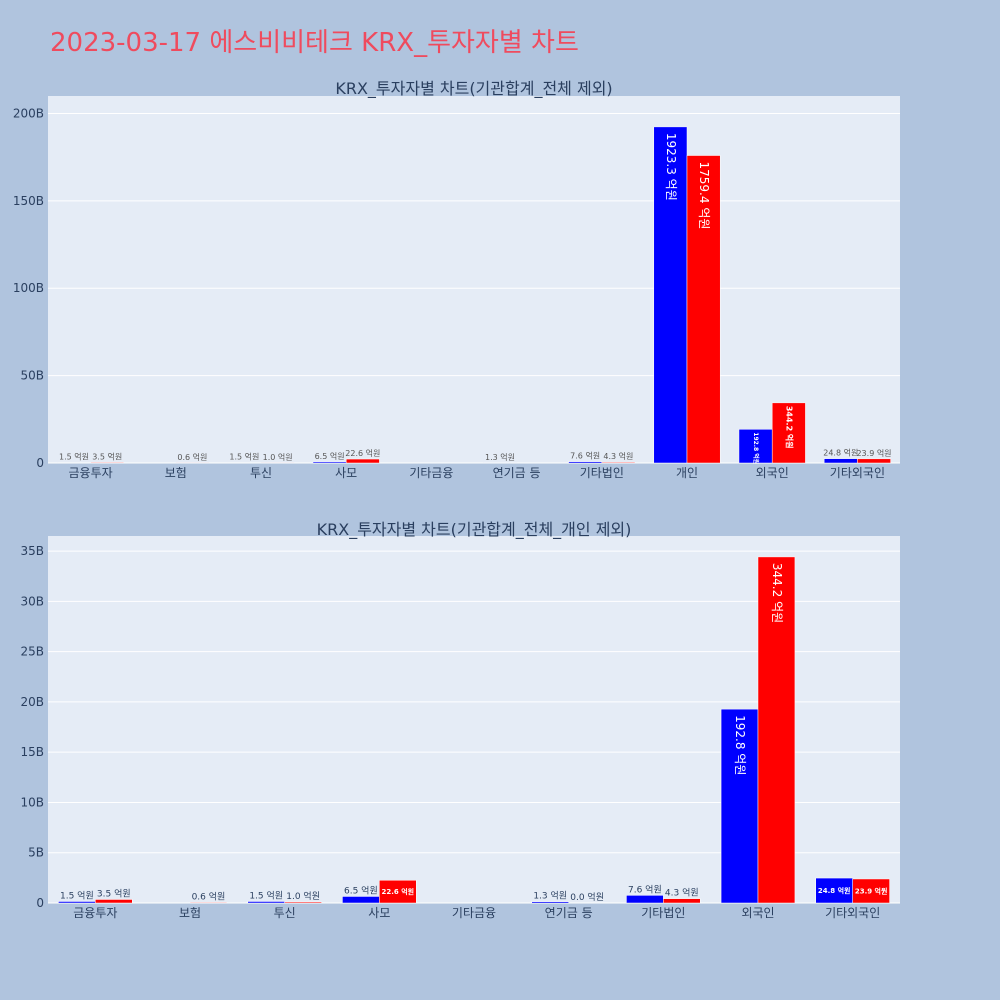 The height and width of the screenshot is (1000, 1000). I want to click on y-tick-label: 15B, so click(32, 752).